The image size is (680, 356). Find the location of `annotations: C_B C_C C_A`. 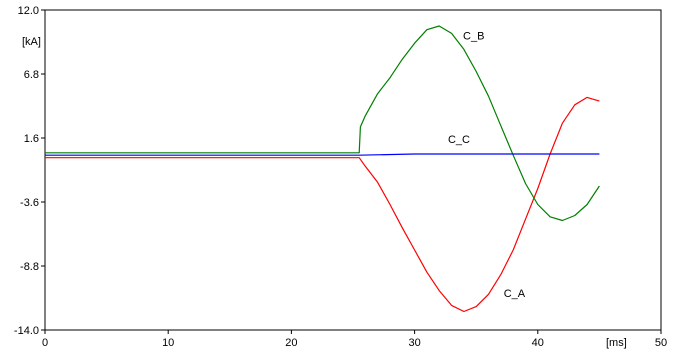

annotations: C_B C_C C_A is located at coordinates (487, 165).